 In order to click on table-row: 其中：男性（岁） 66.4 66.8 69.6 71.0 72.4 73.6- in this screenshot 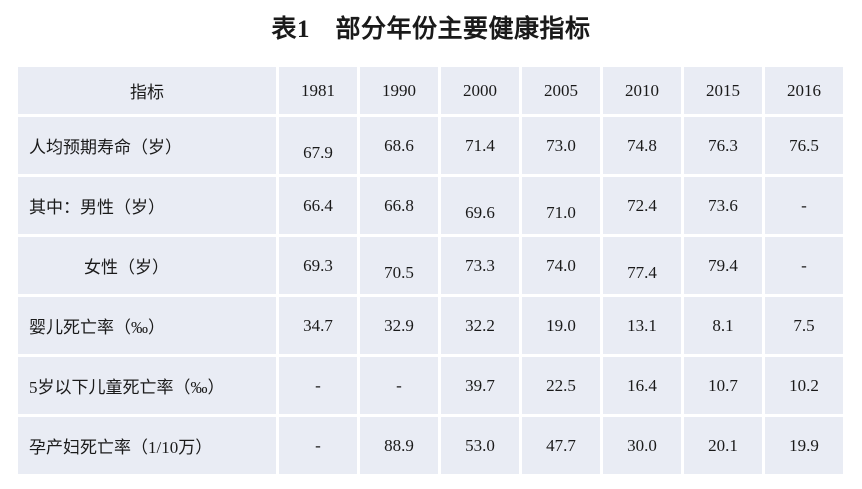, I will do `click(430, 205)`.